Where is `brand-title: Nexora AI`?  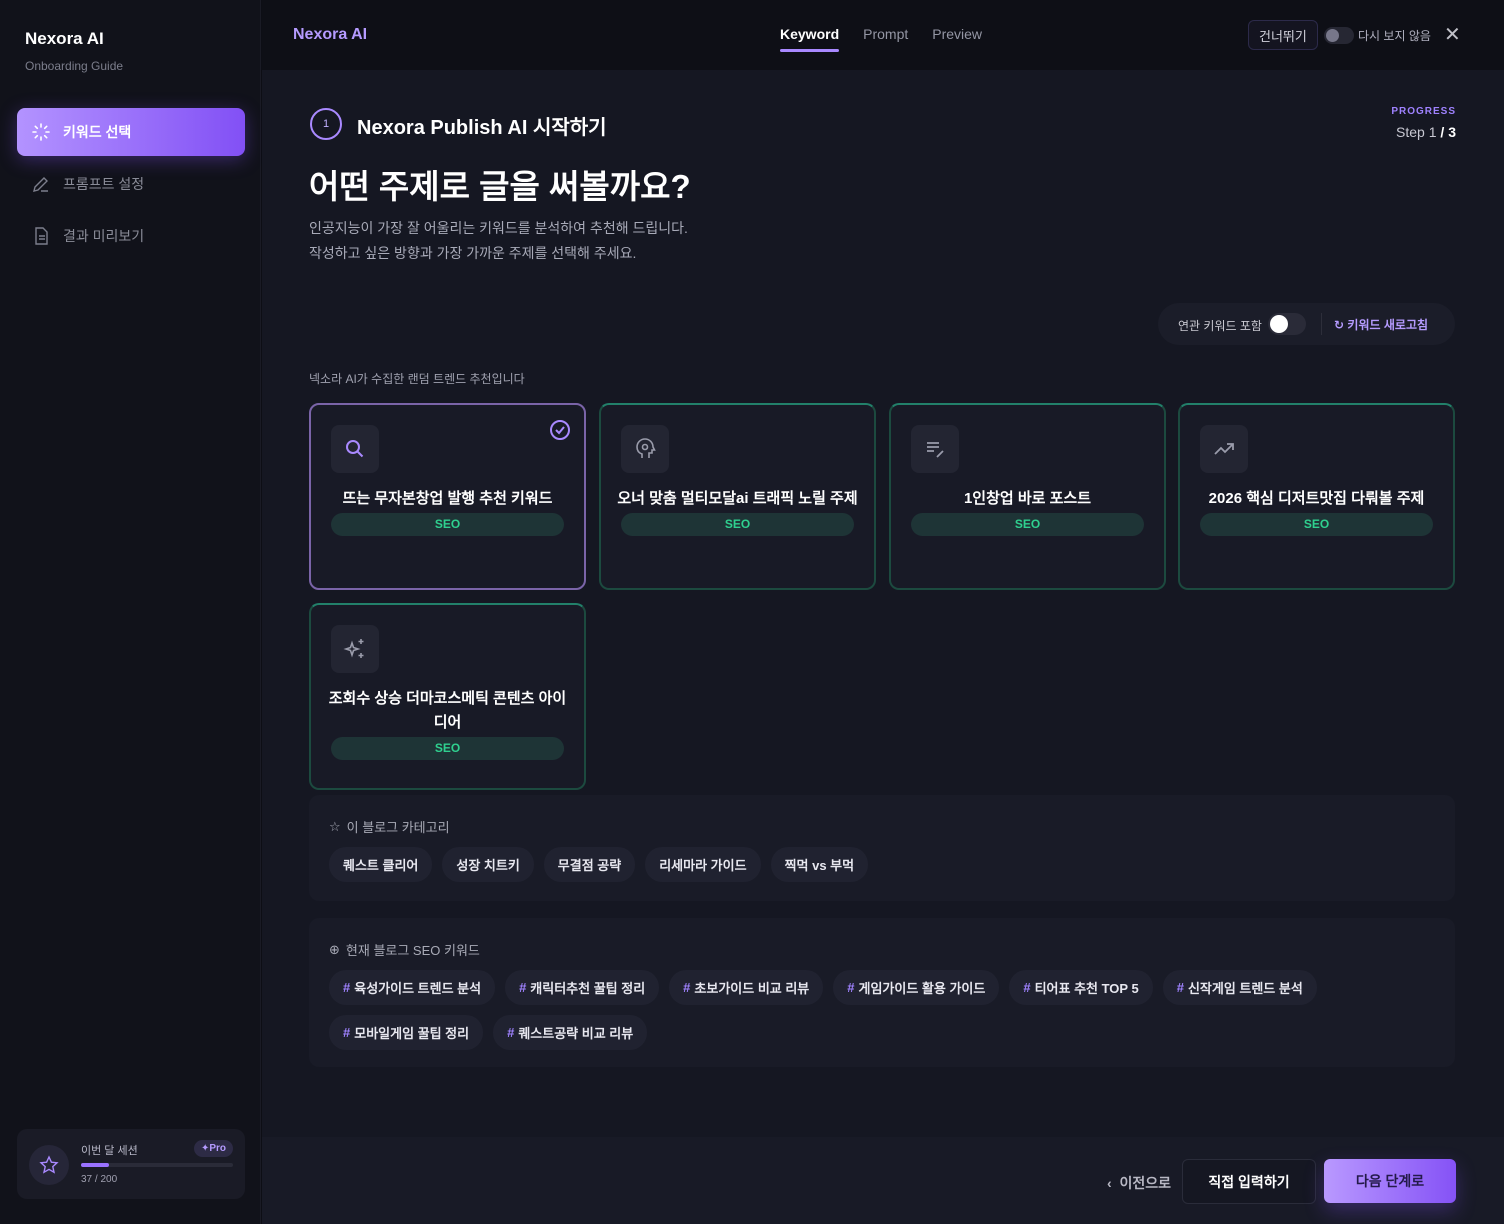
brand-title: Nexora AI is located at coordinates (64, 38).